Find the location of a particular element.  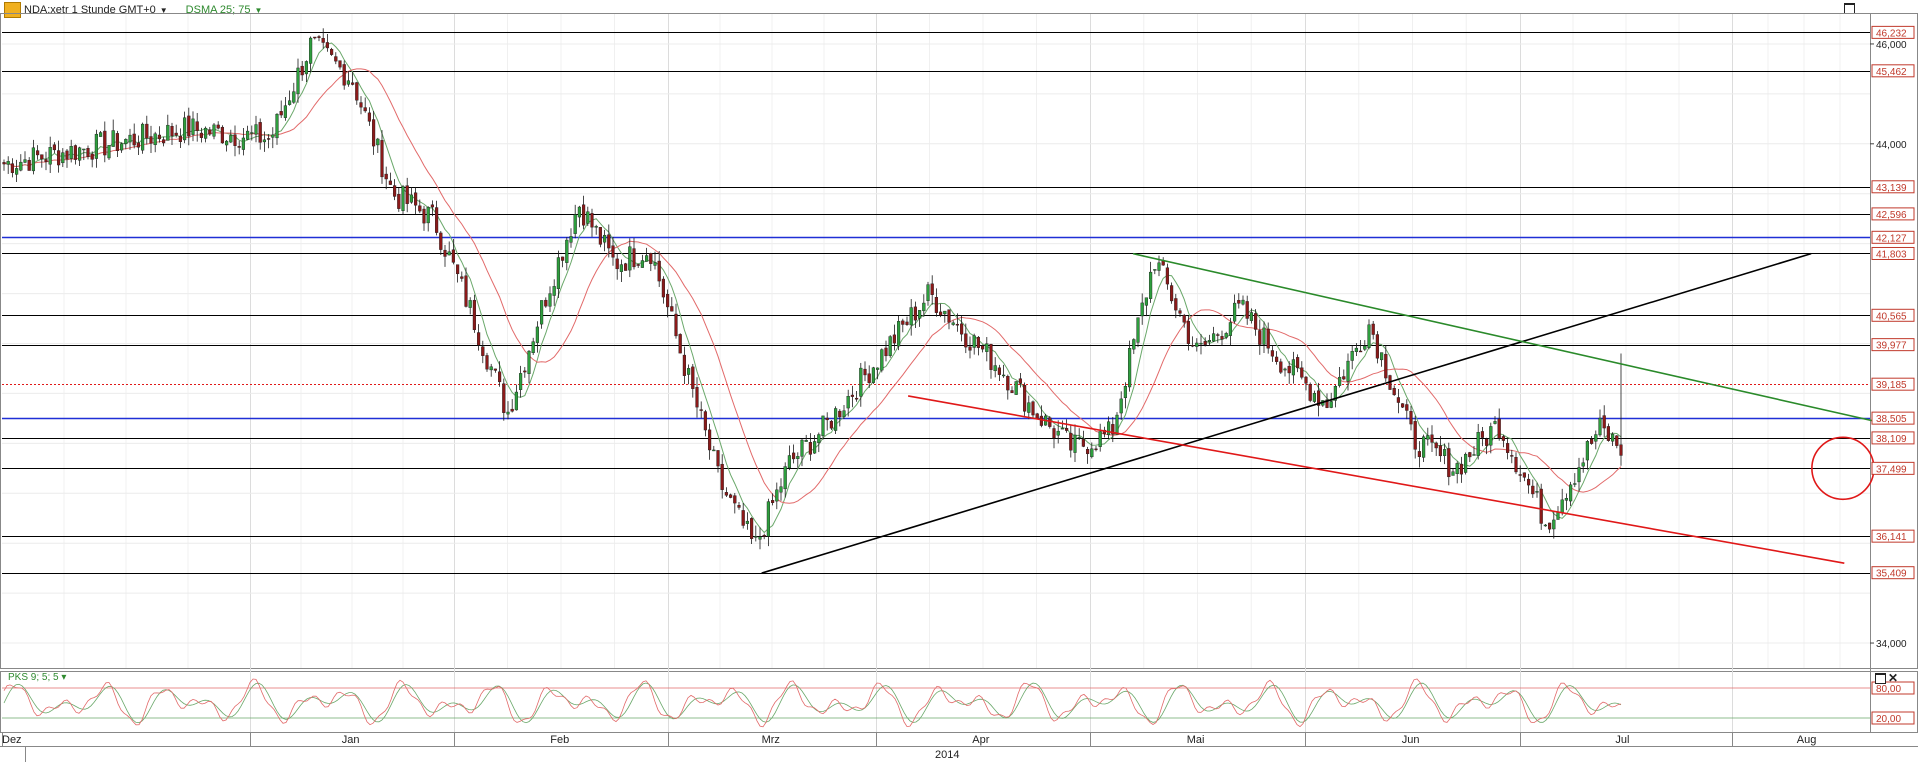

trendline-red is located at coordinates (1376, 479).